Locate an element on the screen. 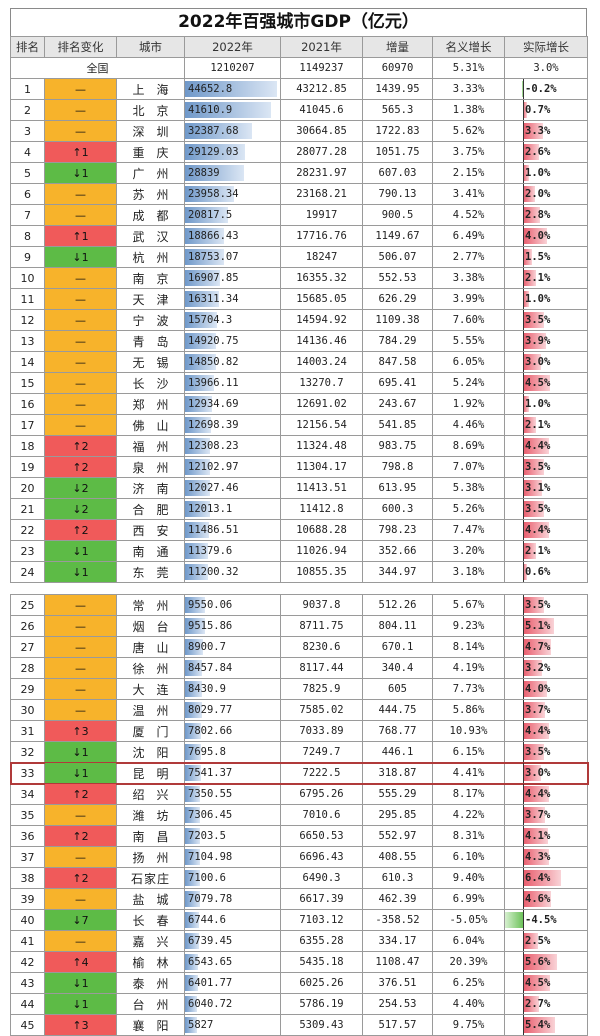 The width and height of the screenshot is (600, 1036). gdp-2022-value: 8457.84 is located at coordinates (210, 668).